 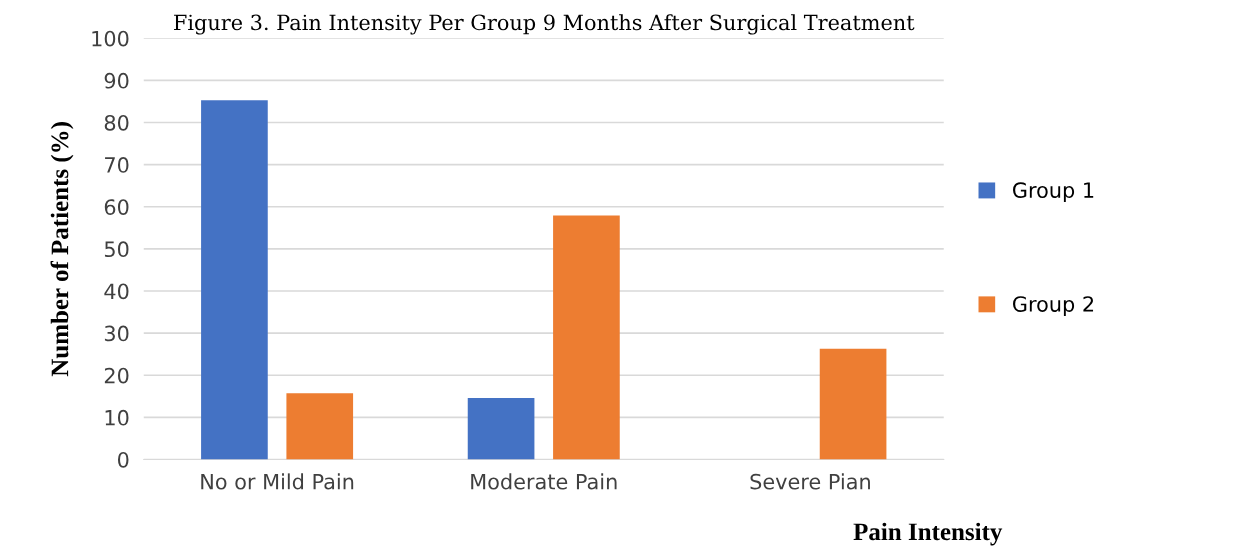 What do you see at coordinates (116, 333) in the screenshot?
I see `y-tick-label: 30` at bounding box center [116, 333].